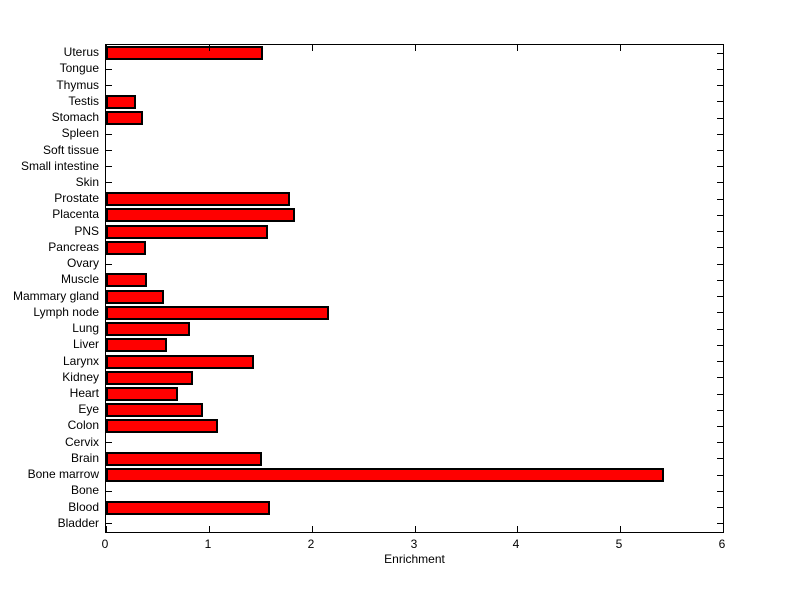 The width and height of the screenshot is (800, 599). Describe the element at coordinates (88, 409) in the screenshot. I see `ytick-label-eye: Eye` at that location.